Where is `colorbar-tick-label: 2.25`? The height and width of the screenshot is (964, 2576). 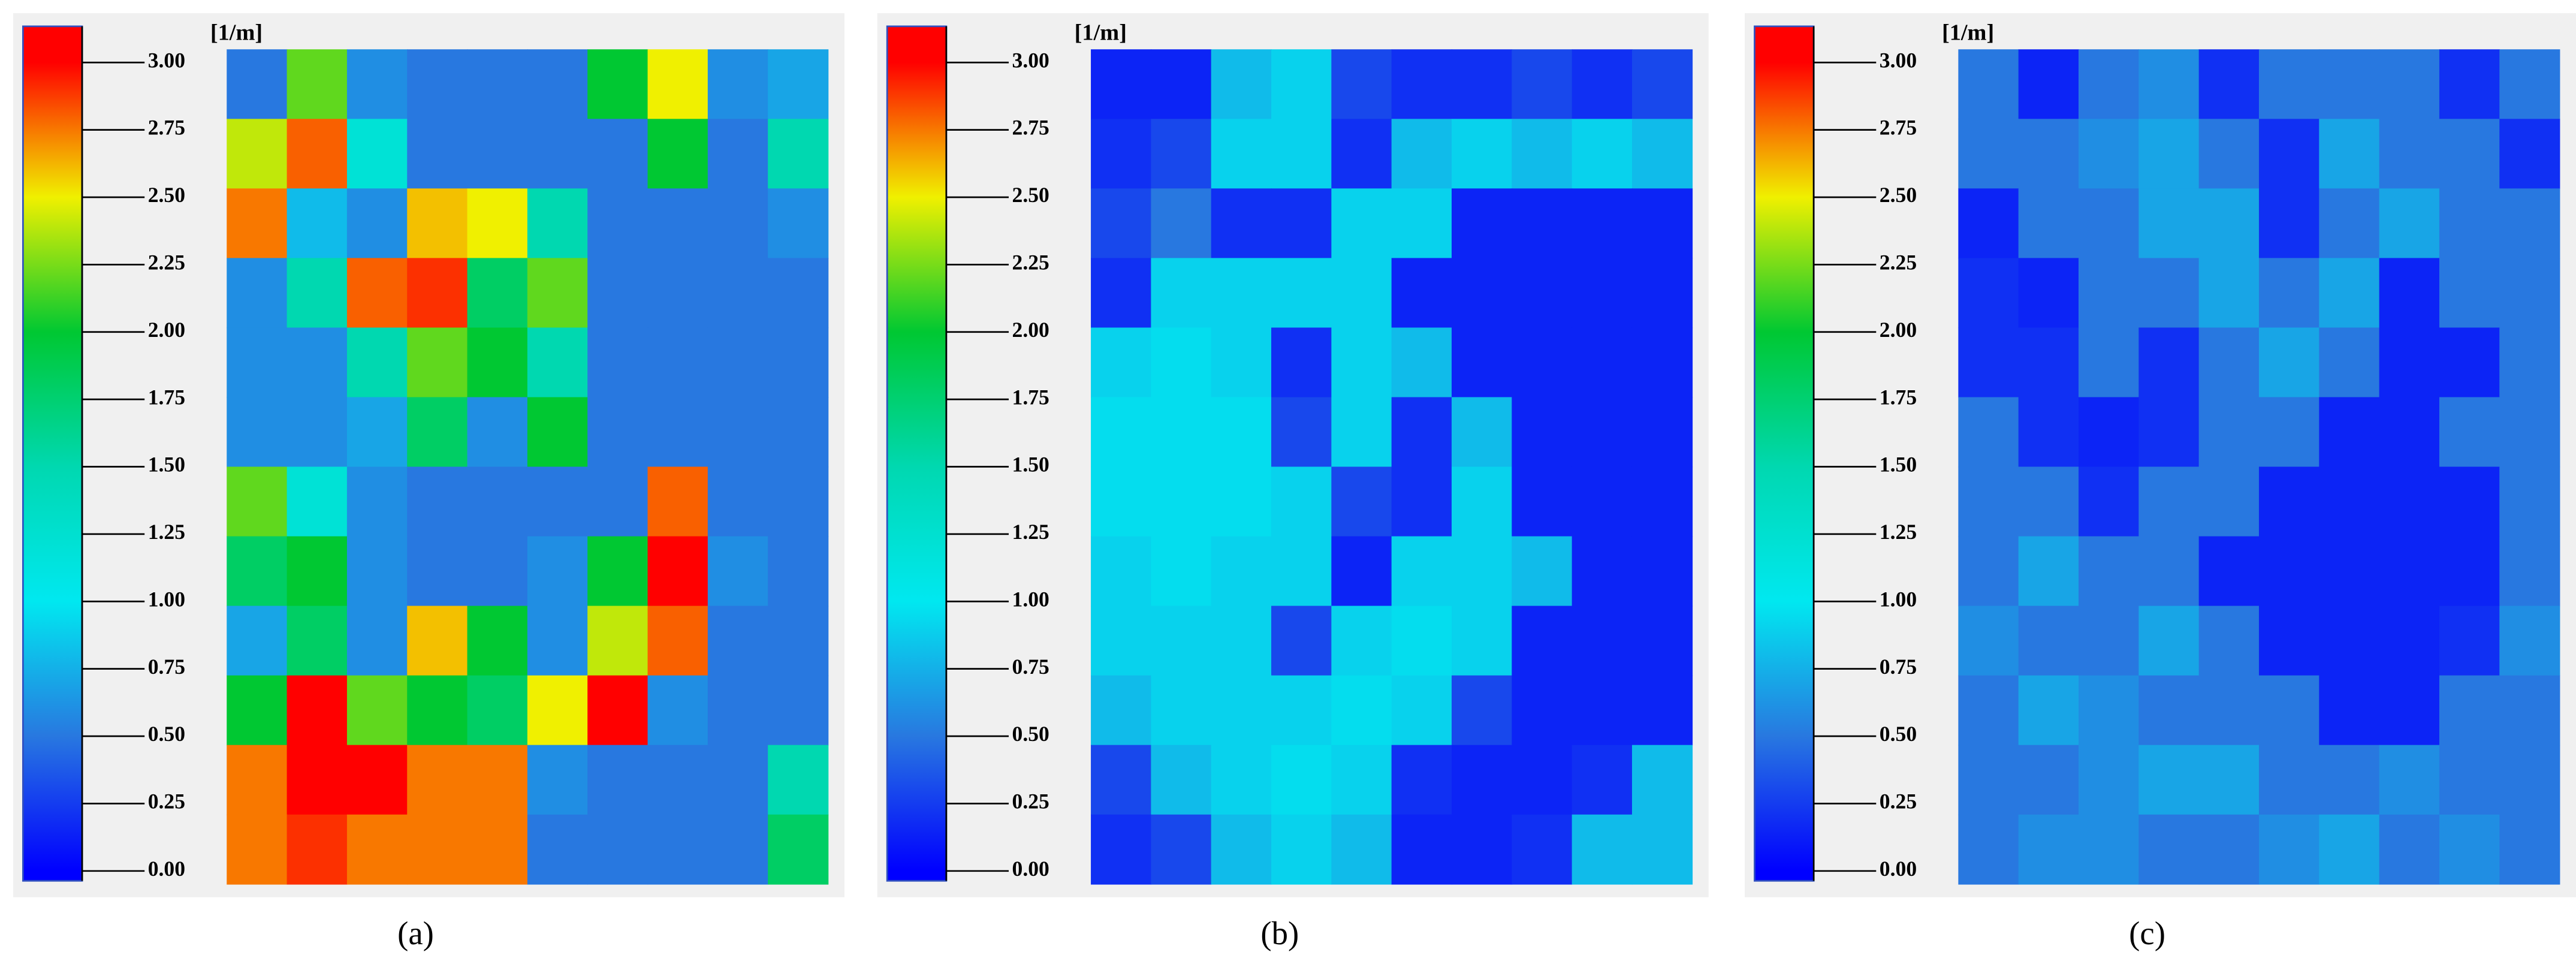
colorbar-tick-label: 2.25 is located at coordinates (167, 263).